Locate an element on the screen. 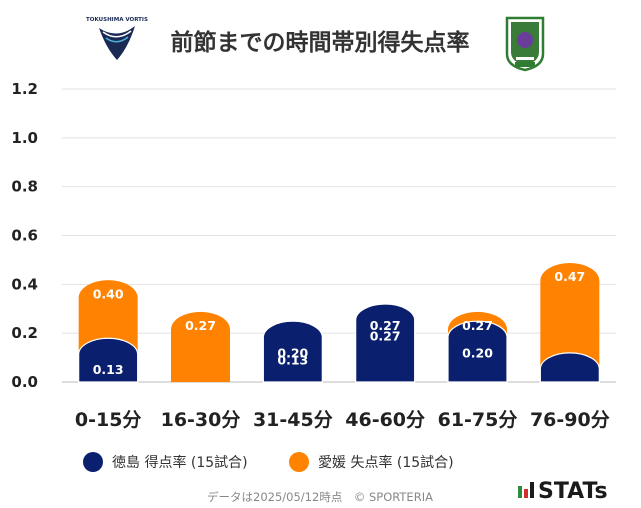 The width and height of the screenshot is (641, 508). x-tick-label: 31-45分 is located at coordinates (293, 420).